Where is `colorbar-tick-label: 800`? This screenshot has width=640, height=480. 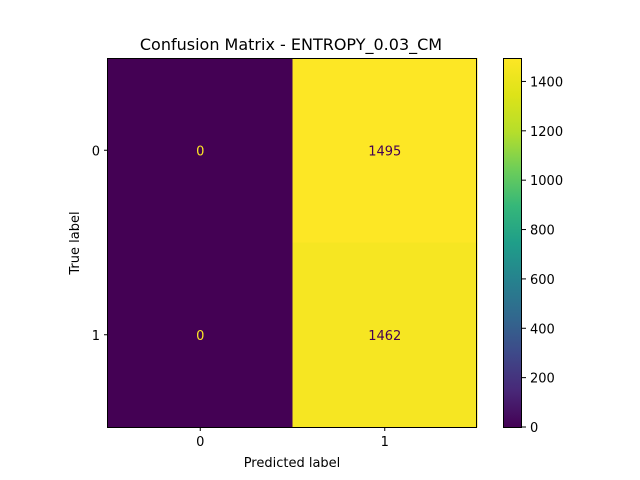
colorbar-tick-label: 800 is located at coordinates (542, 231).